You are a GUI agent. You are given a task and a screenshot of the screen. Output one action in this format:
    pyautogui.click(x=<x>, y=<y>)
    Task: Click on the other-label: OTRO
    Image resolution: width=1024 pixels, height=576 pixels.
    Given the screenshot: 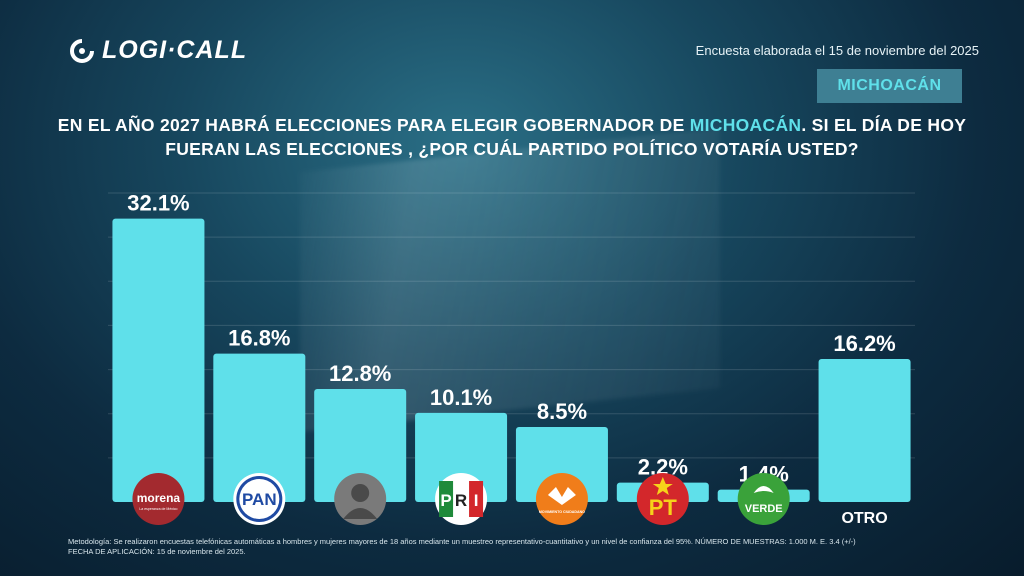 What is the action you would take?
    pyautogui.click(x=864, y=518)
    